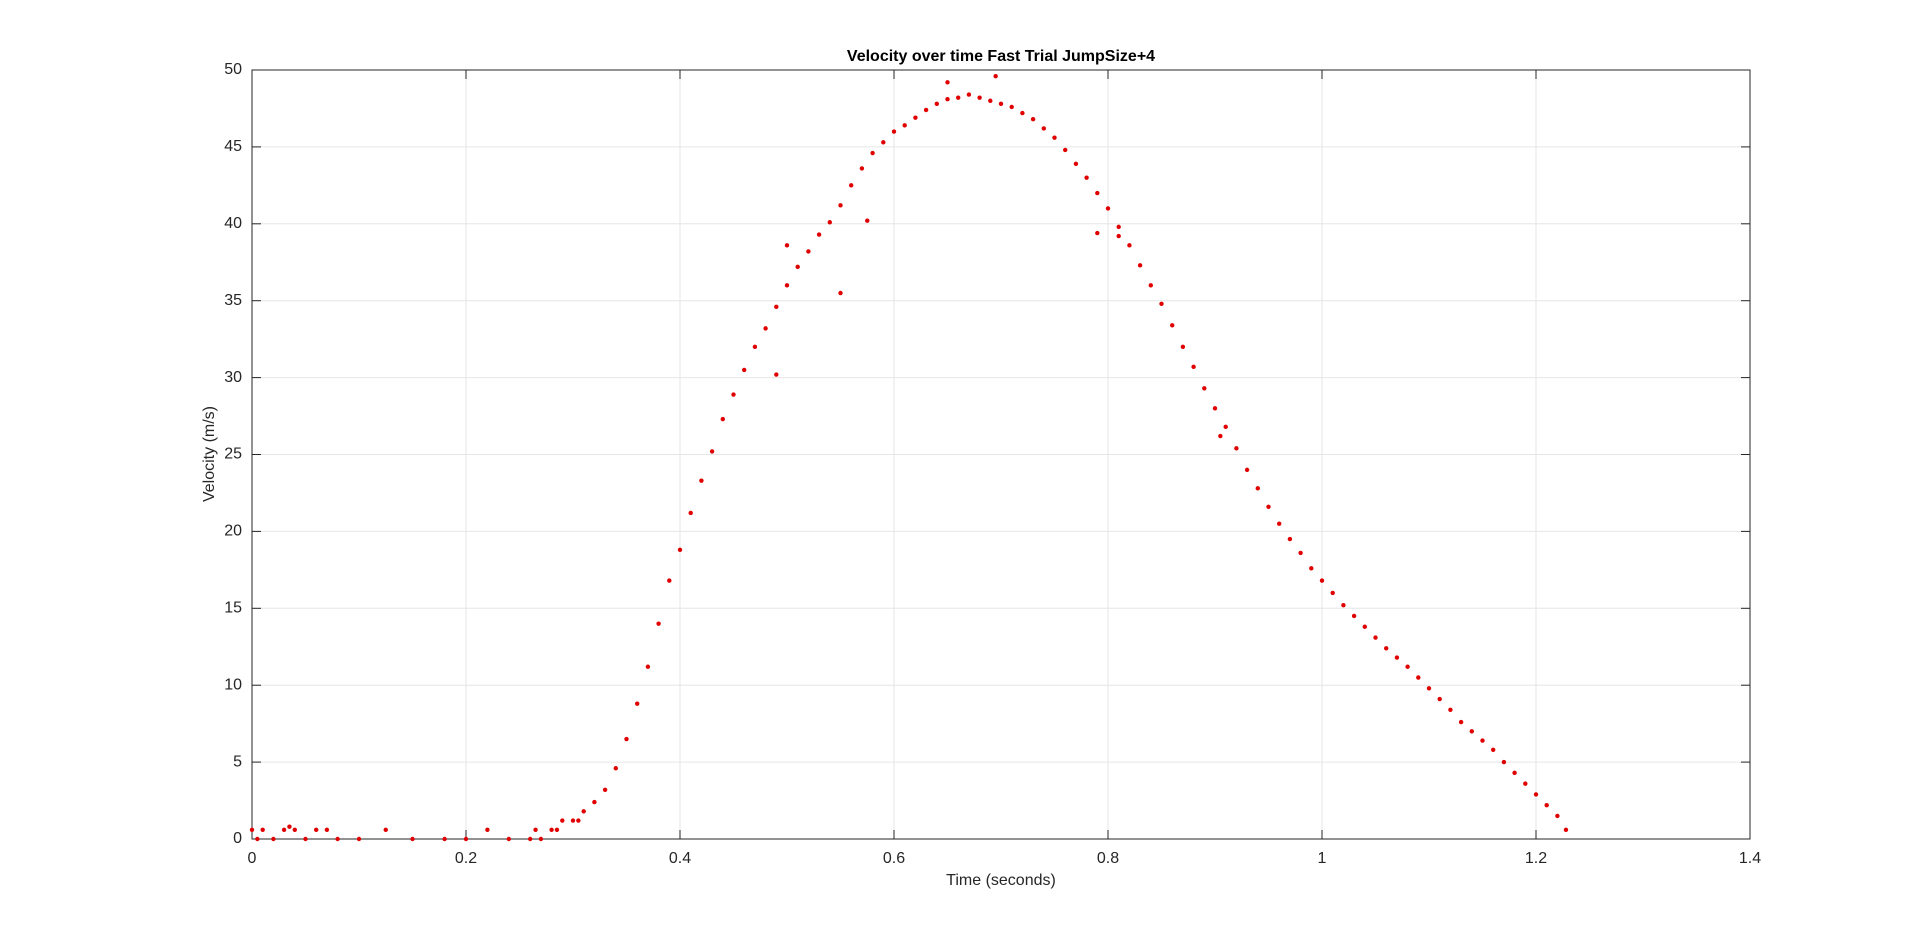 This screenshot has height=936, width=1920. What do you see at coordinates (233, 300) in the screenshot?
I see `y-tick-label: 35` at bounding box center [233, 300].